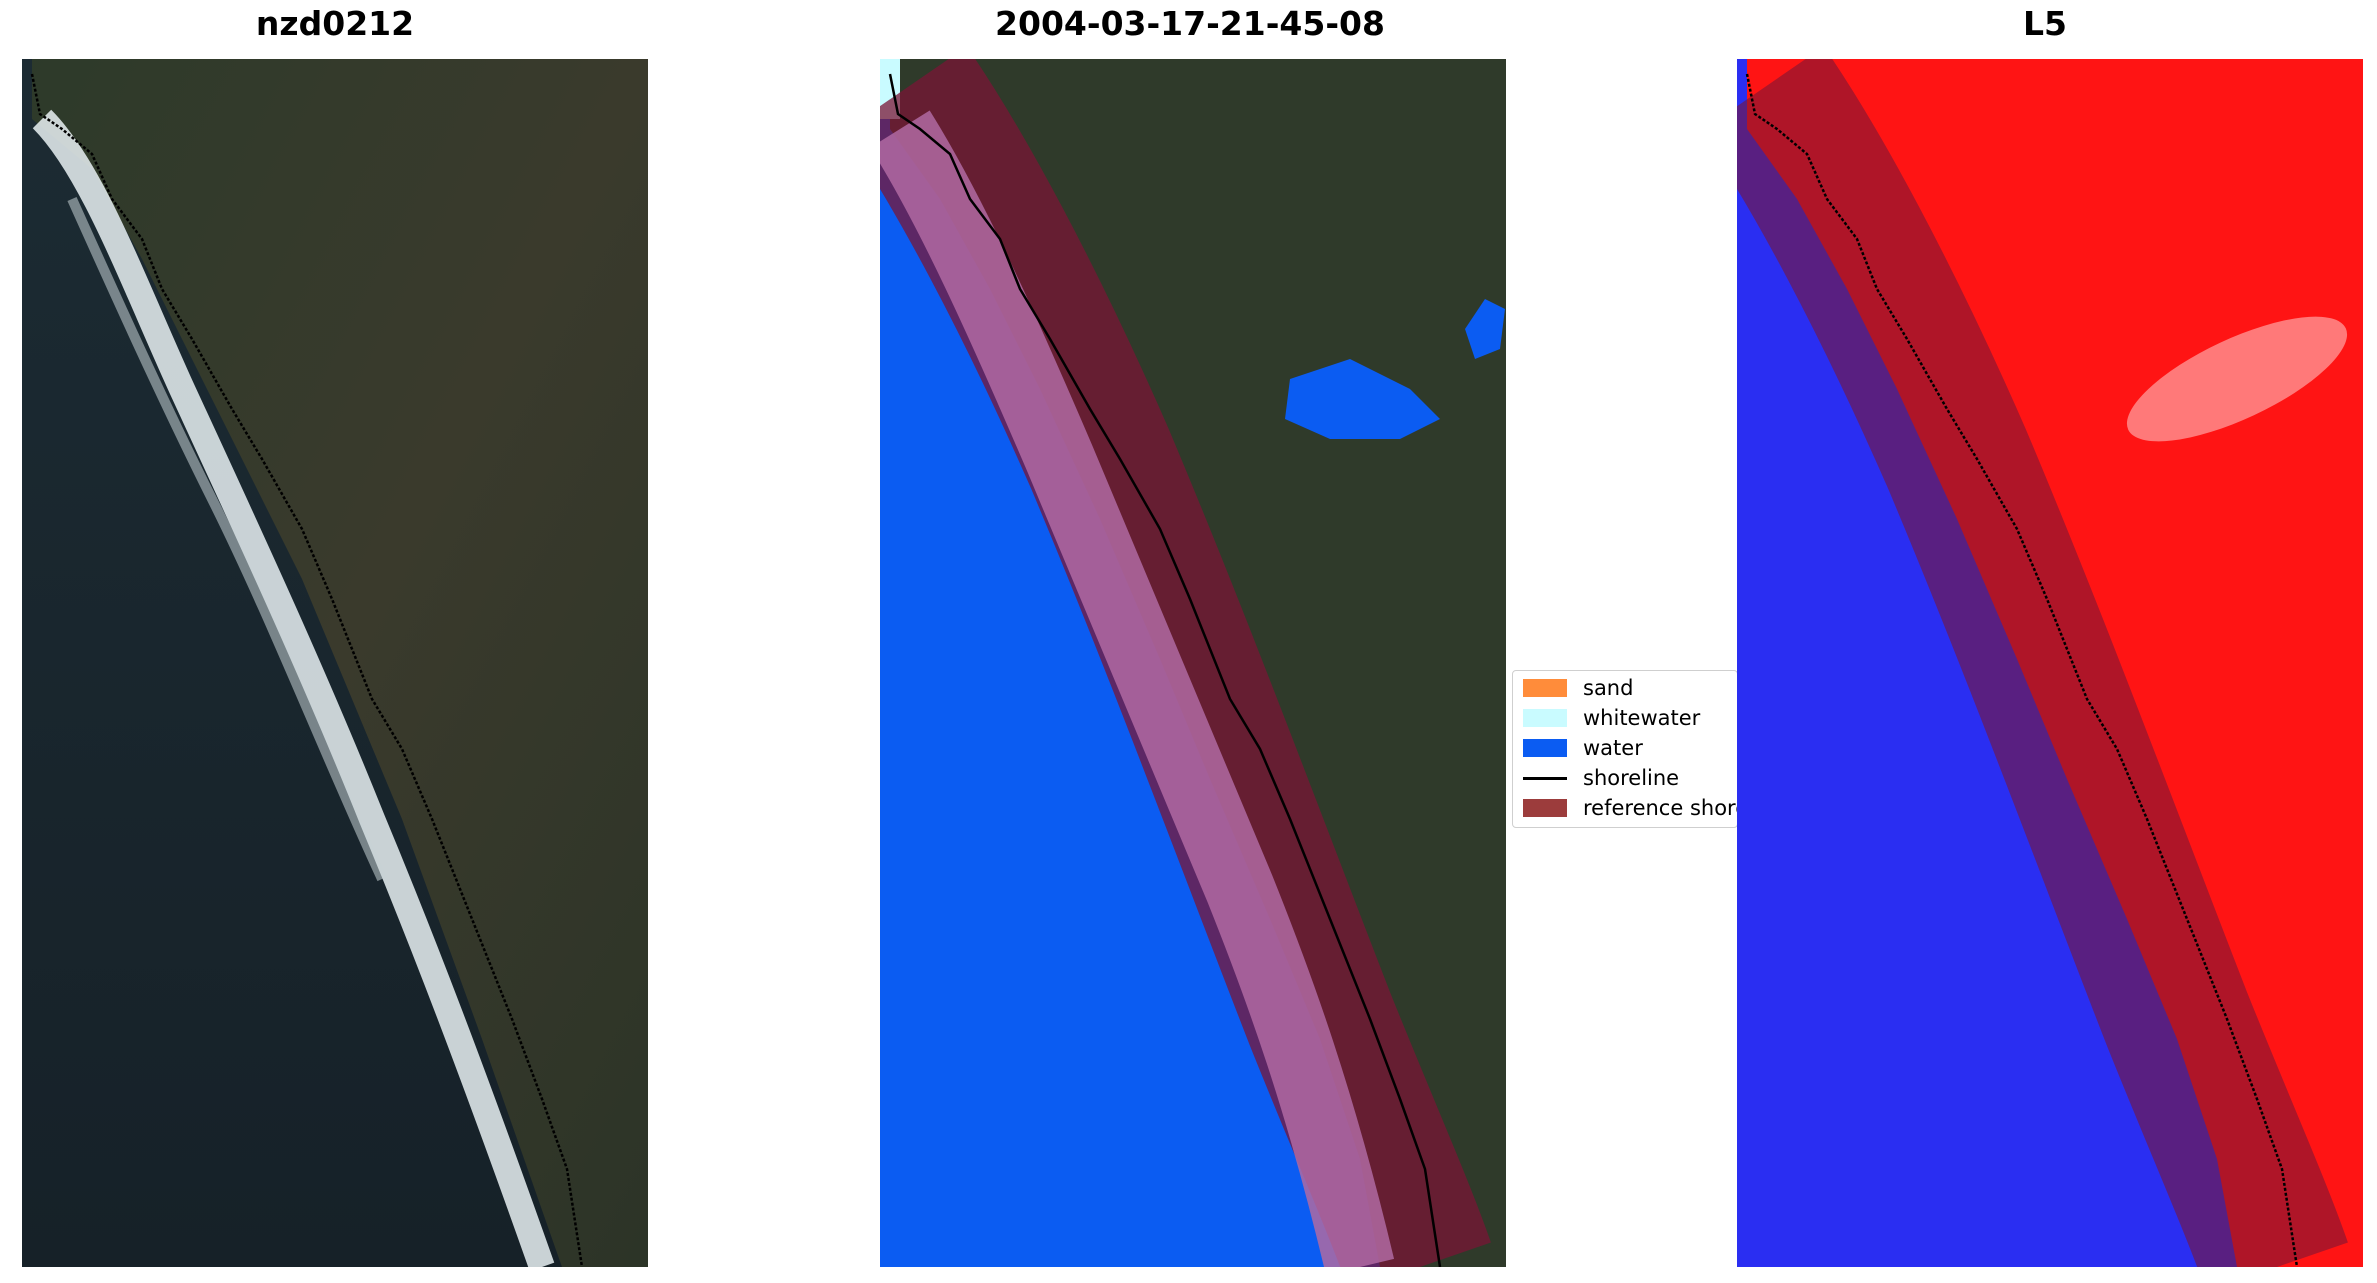 Image resolution: width=2377 pixels, height=1283 pixels. I want to click on legend-label: sand, so click(1608, 688).